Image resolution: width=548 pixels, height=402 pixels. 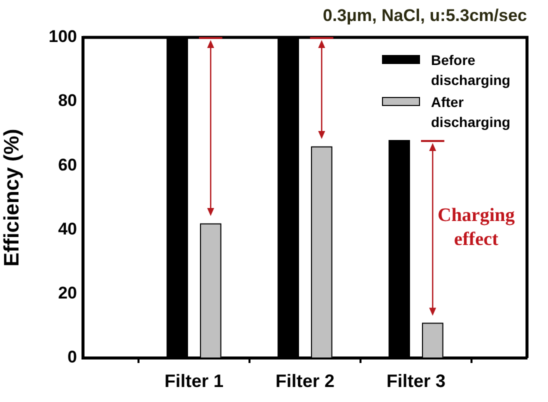 What do you see at coordinates (476, 228) in the screenshot?
I see `annotation: Charging effect` at bounding box center [476, 228].